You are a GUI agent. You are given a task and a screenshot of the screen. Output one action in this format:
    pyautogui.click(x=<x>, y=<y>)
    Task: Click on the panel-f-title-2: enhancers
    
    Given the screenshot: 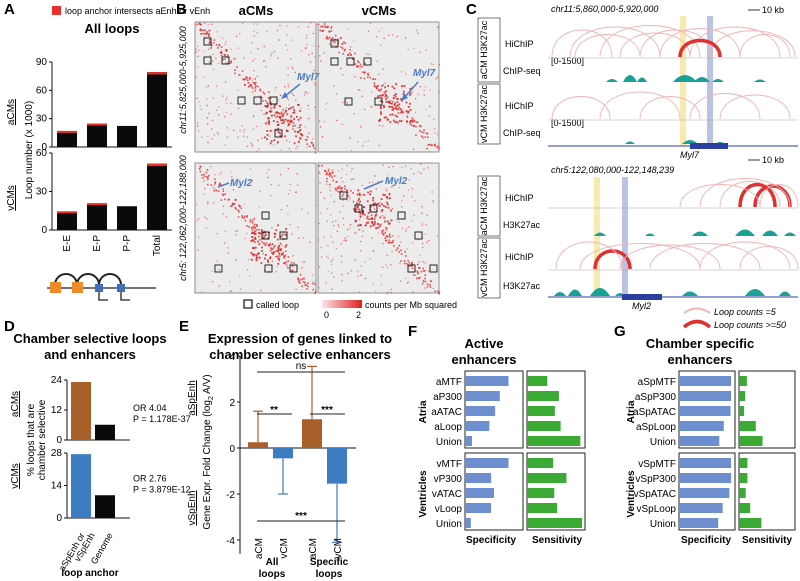 What is the action you would take?
    pyautogui.click(x=483, y=359)
    